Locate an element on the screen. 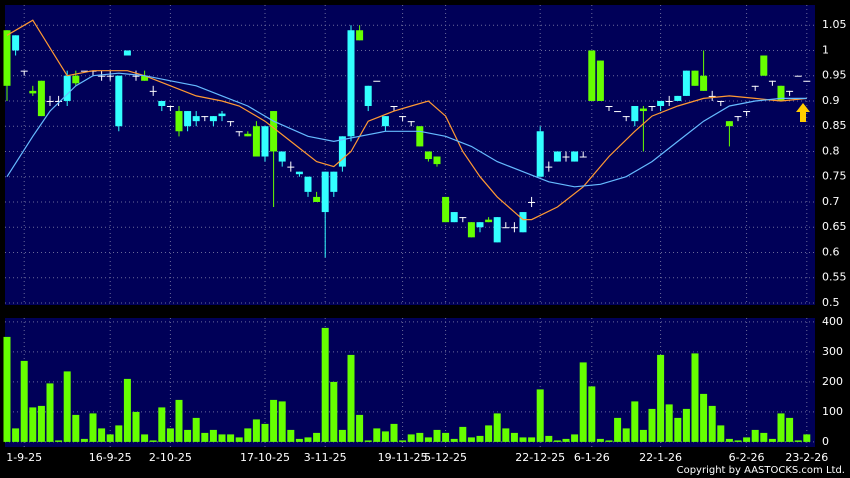 Image resolution: width=850 pixels, height=478 pixels. y-tick-label: 0.8 is located at coordinates (831, 150).